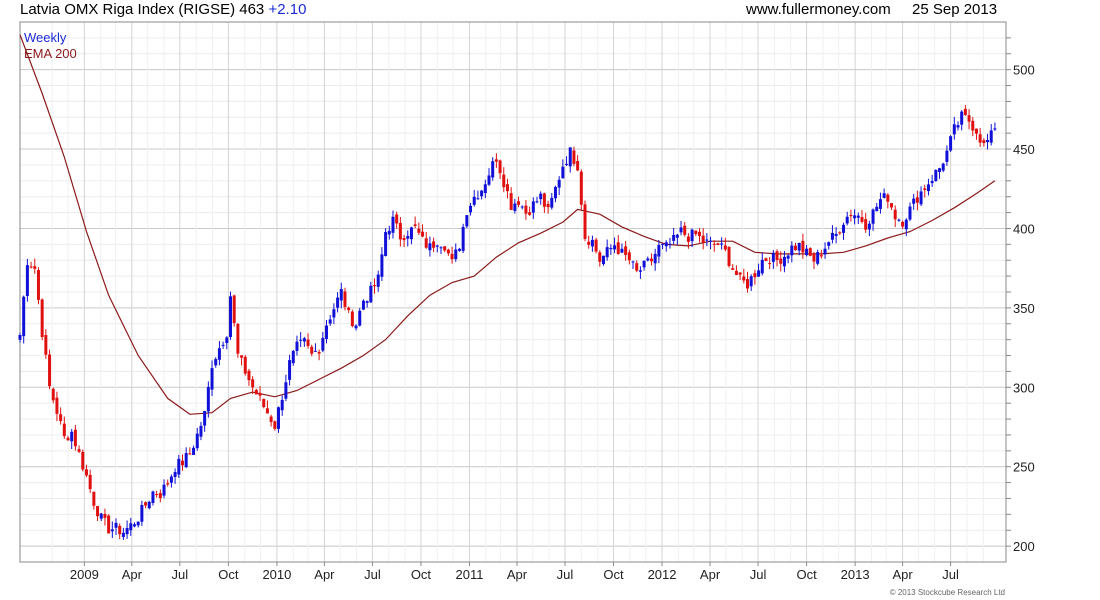 The image size is (1100, 600). Describe the element at coordinates (1024, 70) in the screenshot. I see `y-tick-label: 500` at that location.